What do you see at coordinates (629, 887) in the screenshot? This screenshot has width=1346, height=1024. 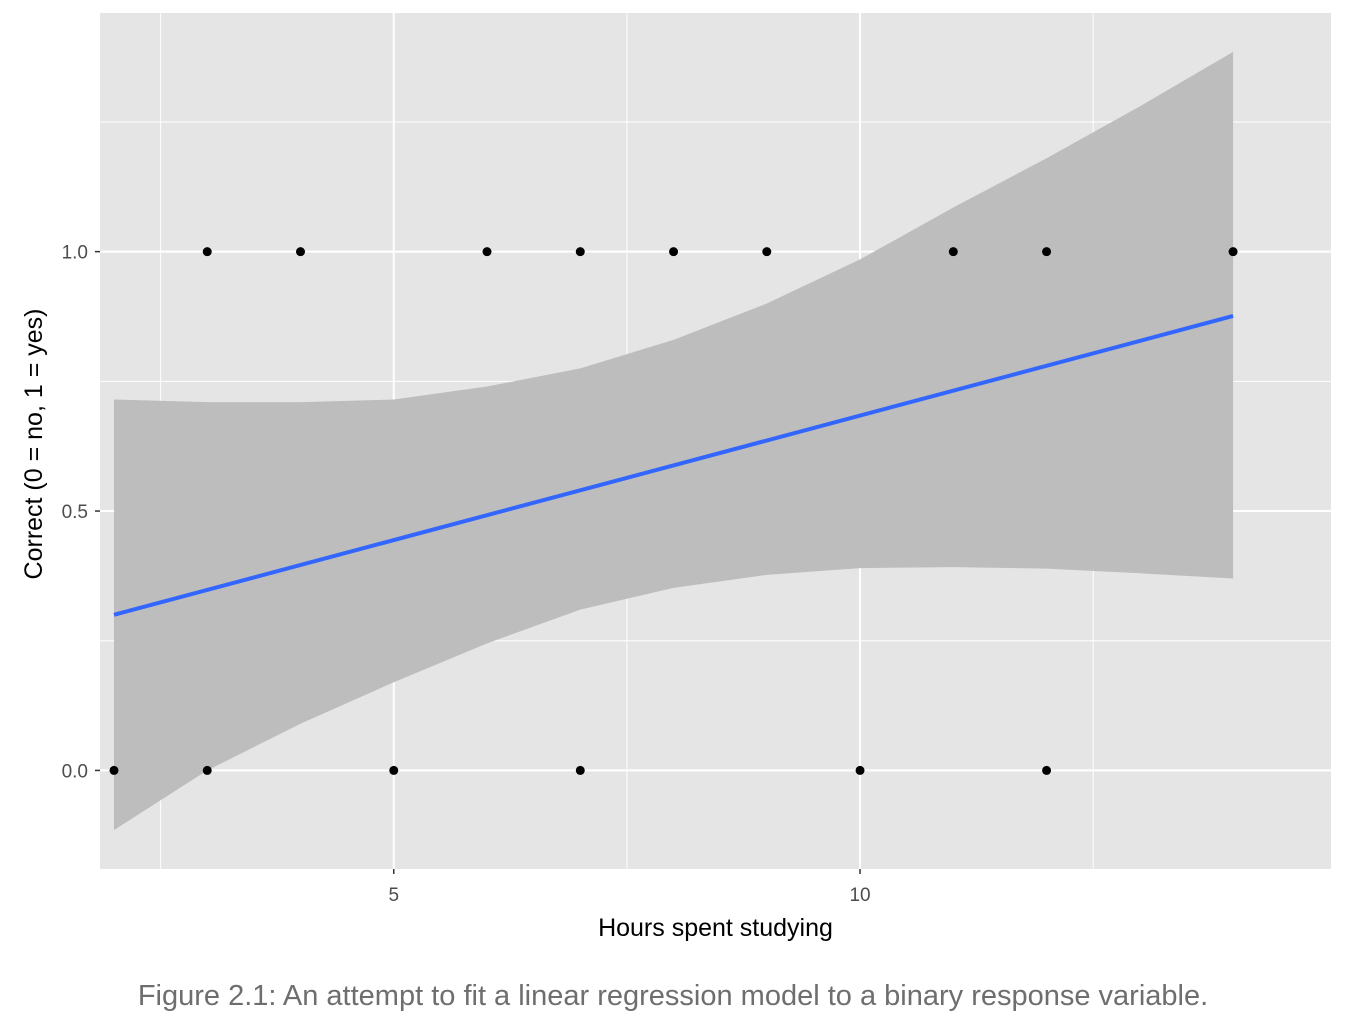 I see `x-axis-ticks: 5 10` at bounding box center [629, 887].